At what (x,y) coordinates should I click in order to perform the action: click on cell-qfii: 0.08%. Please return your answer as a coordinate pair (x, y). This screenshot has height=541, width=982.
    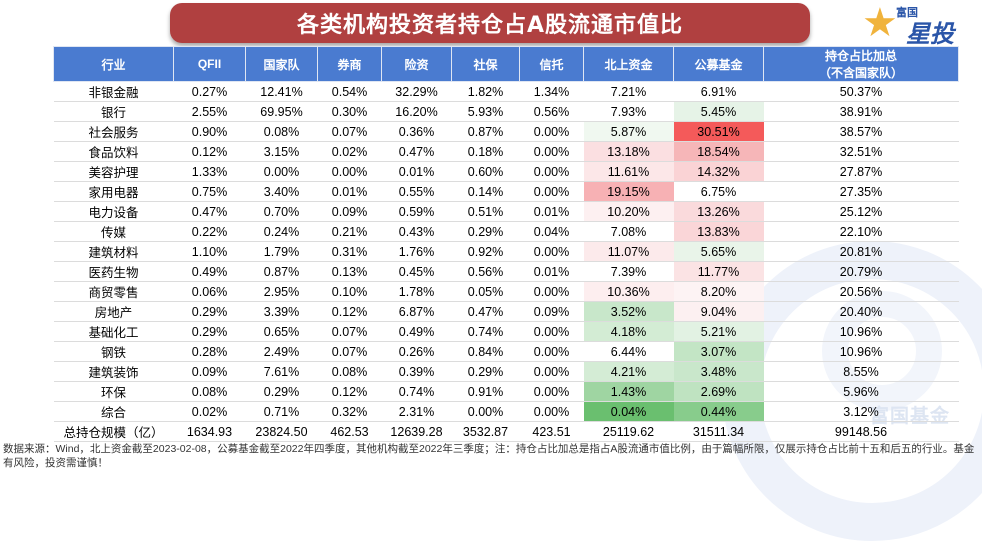
    Looking at the image, I should click on (209, 391).